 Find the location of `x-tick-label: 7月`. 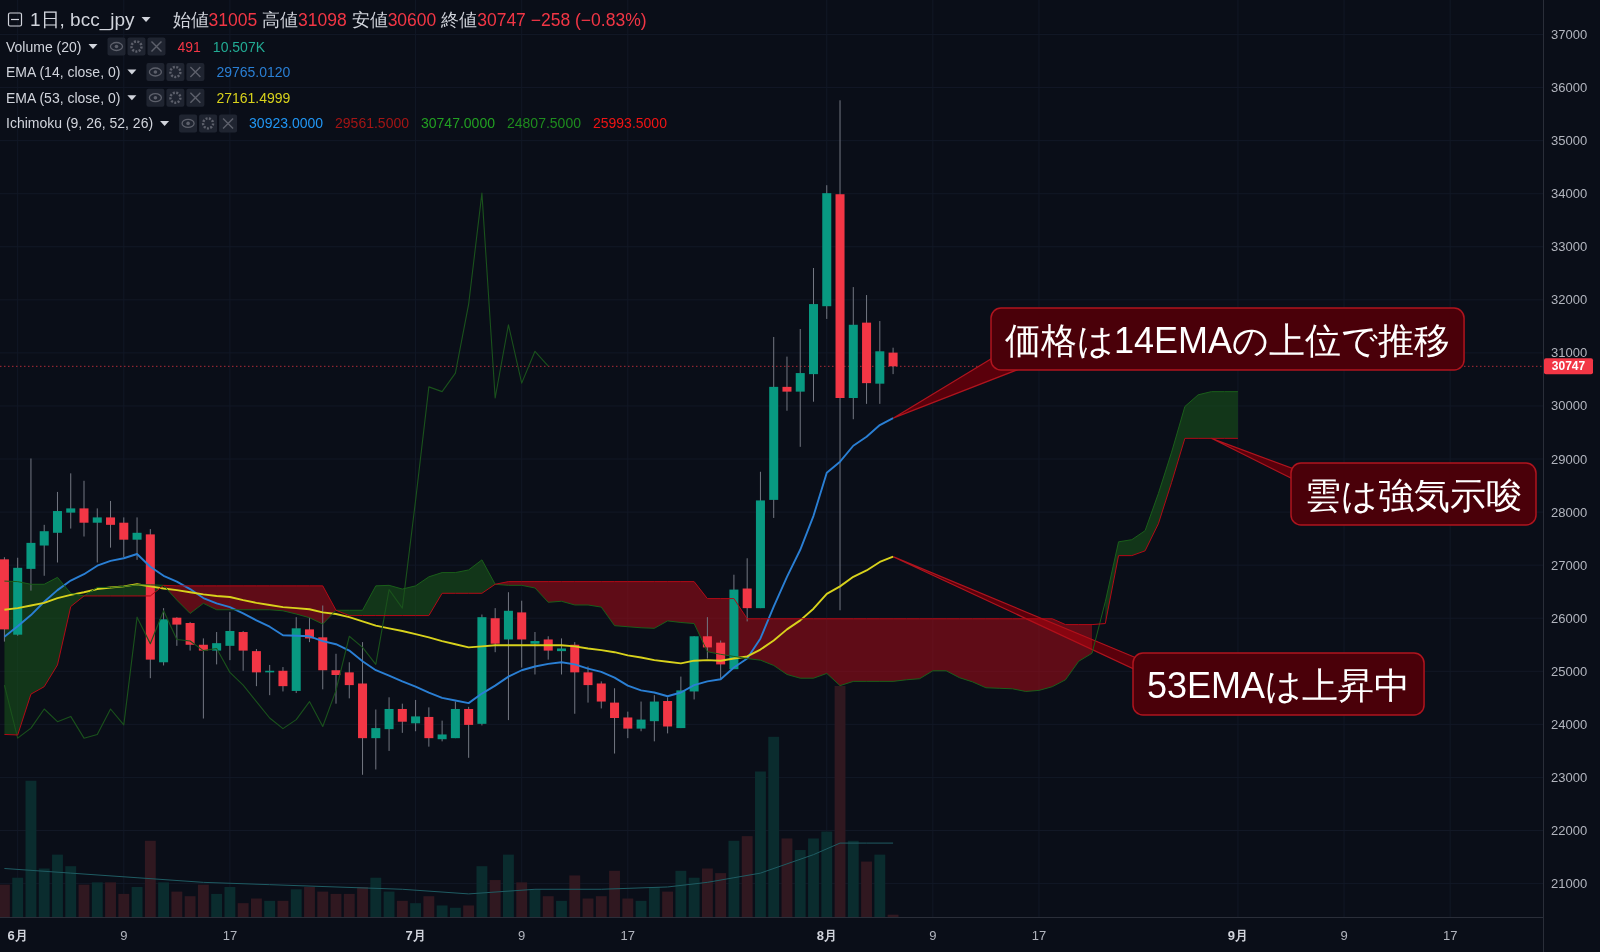

x-tick-label: 7月 is located at coordinates (415, 935).